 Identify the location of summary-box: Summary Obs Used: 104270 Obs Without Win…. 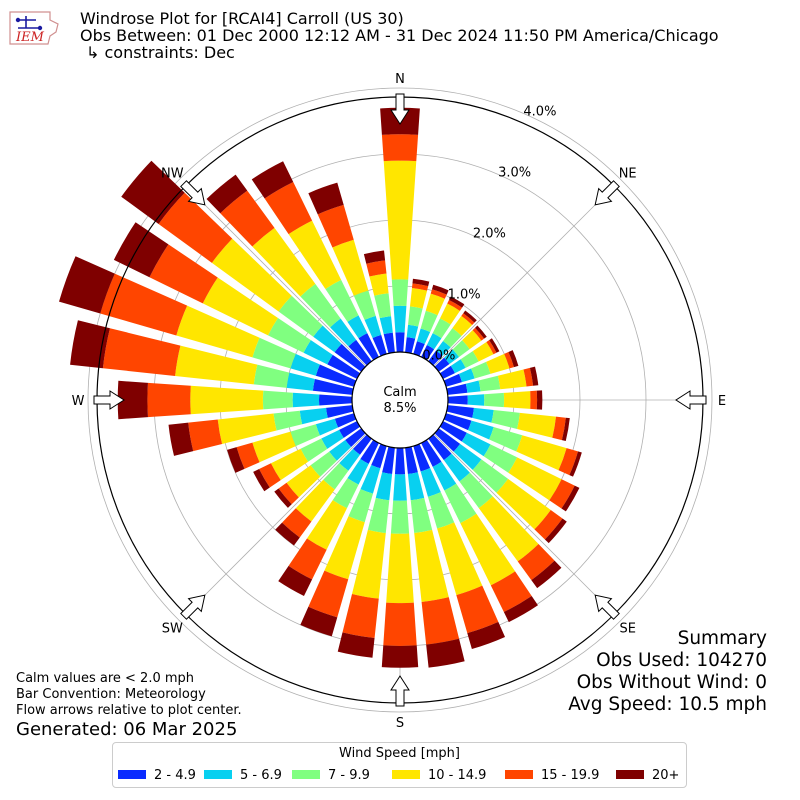
(667, 672).